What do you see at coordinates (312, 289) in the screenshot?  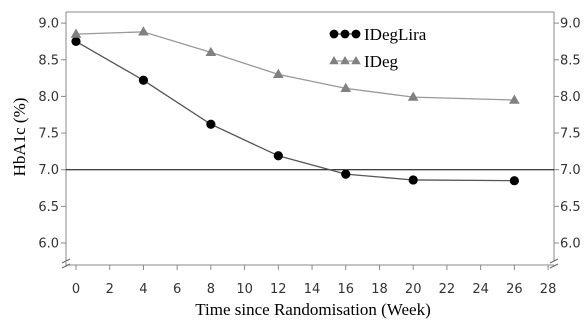 I see `x-tick-label: 14` at bounding box center [312, 289].